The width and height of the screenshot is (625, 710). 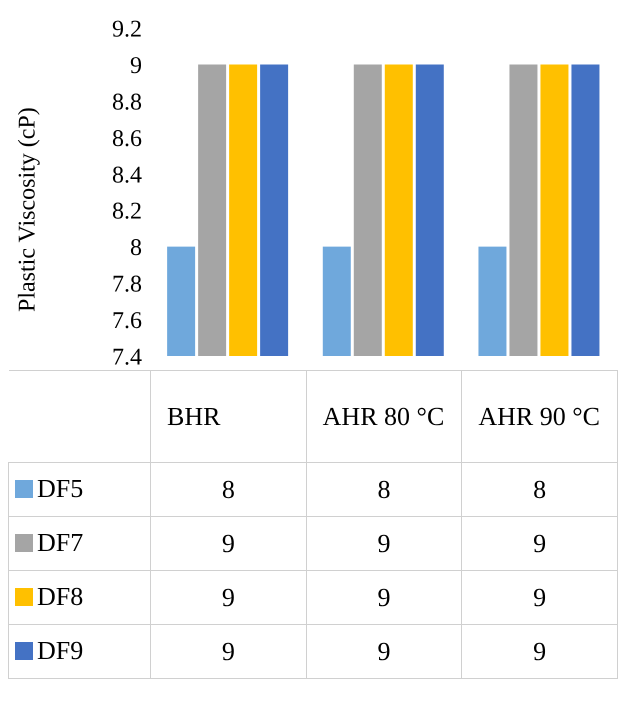 I want to click on y-tick-label: 7.8, so click(x=127, y=285).